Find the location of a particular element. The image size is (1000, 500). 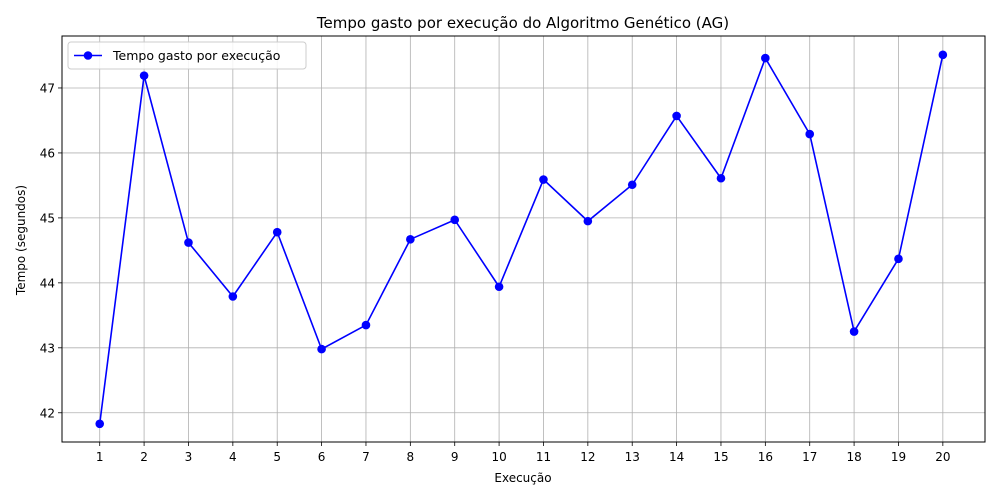

x-tick-label: 2 is located at coordinates (144, 457).